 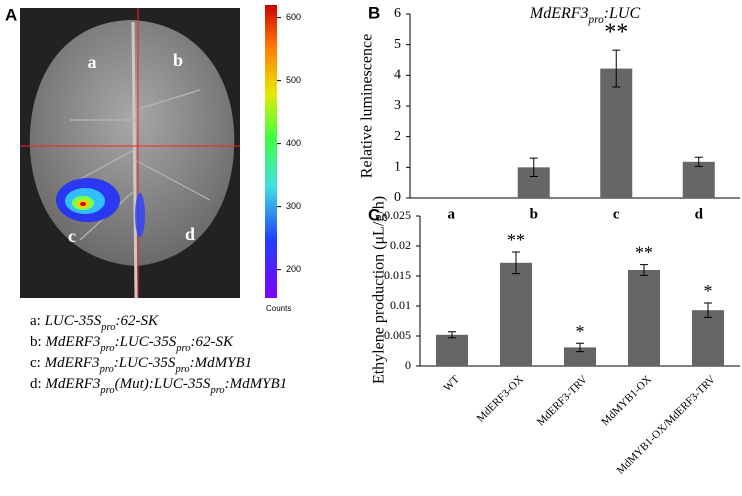 What do you see at coordinates (400, 245) in the screenshot?
I see `y-tick-label: 0.02` at bounding box center [400, 245].